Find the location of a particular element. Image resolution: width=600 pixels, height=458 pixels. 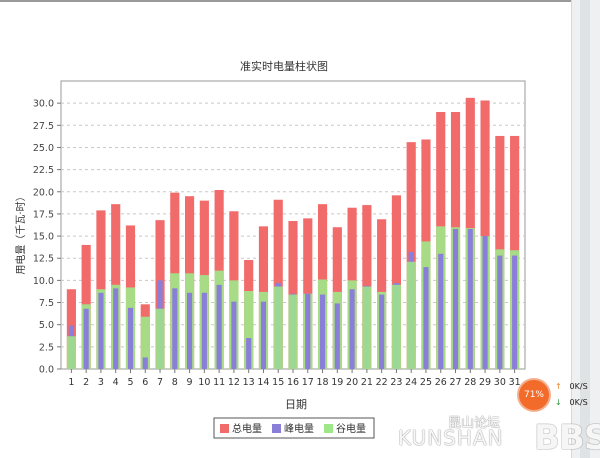

y-tick-label: 27.5 is located at coordinates (43, 126).